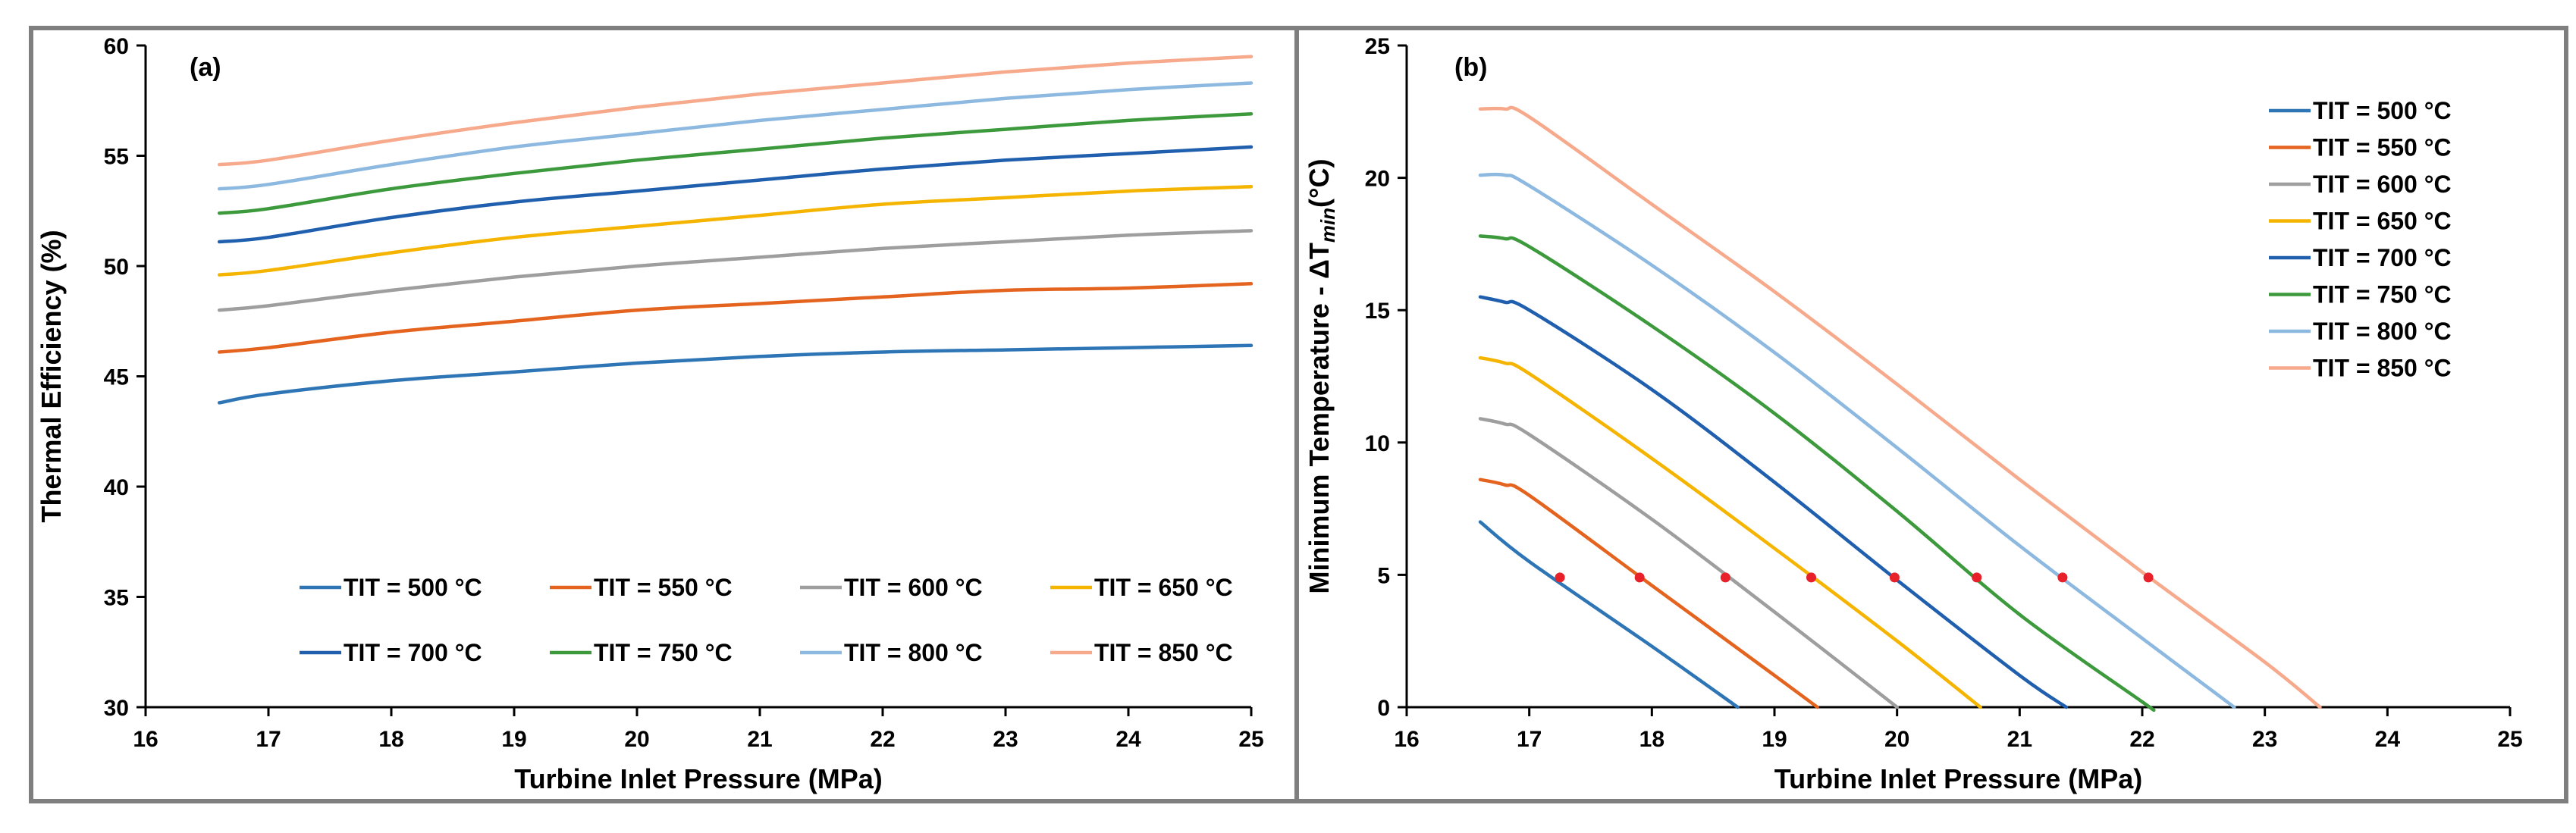 This screenshot has height=833, width=2576. What do you see at coordinates (116, 487) in the screenshot?
I see `y-tick-label: 40` at bounding box center [116, 487].